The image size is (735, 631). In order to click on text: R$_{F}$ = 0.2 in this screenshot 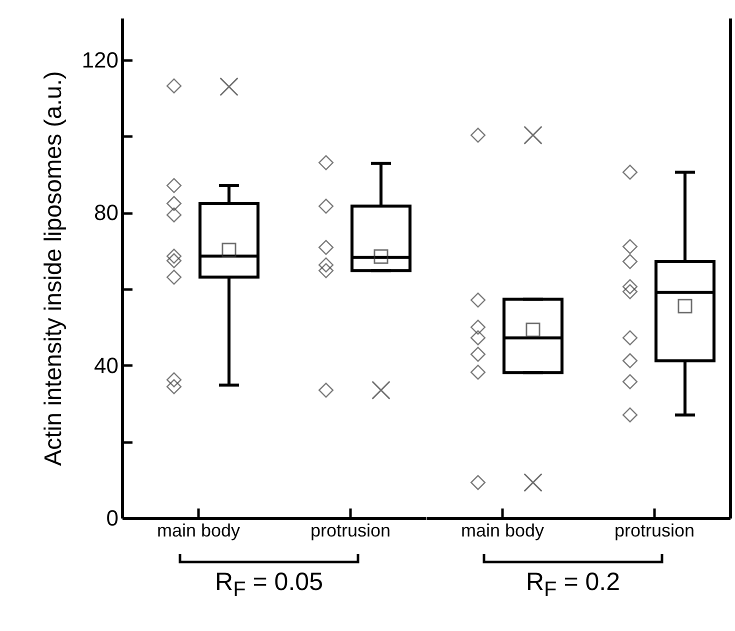, I will do `click(573, 585)`.